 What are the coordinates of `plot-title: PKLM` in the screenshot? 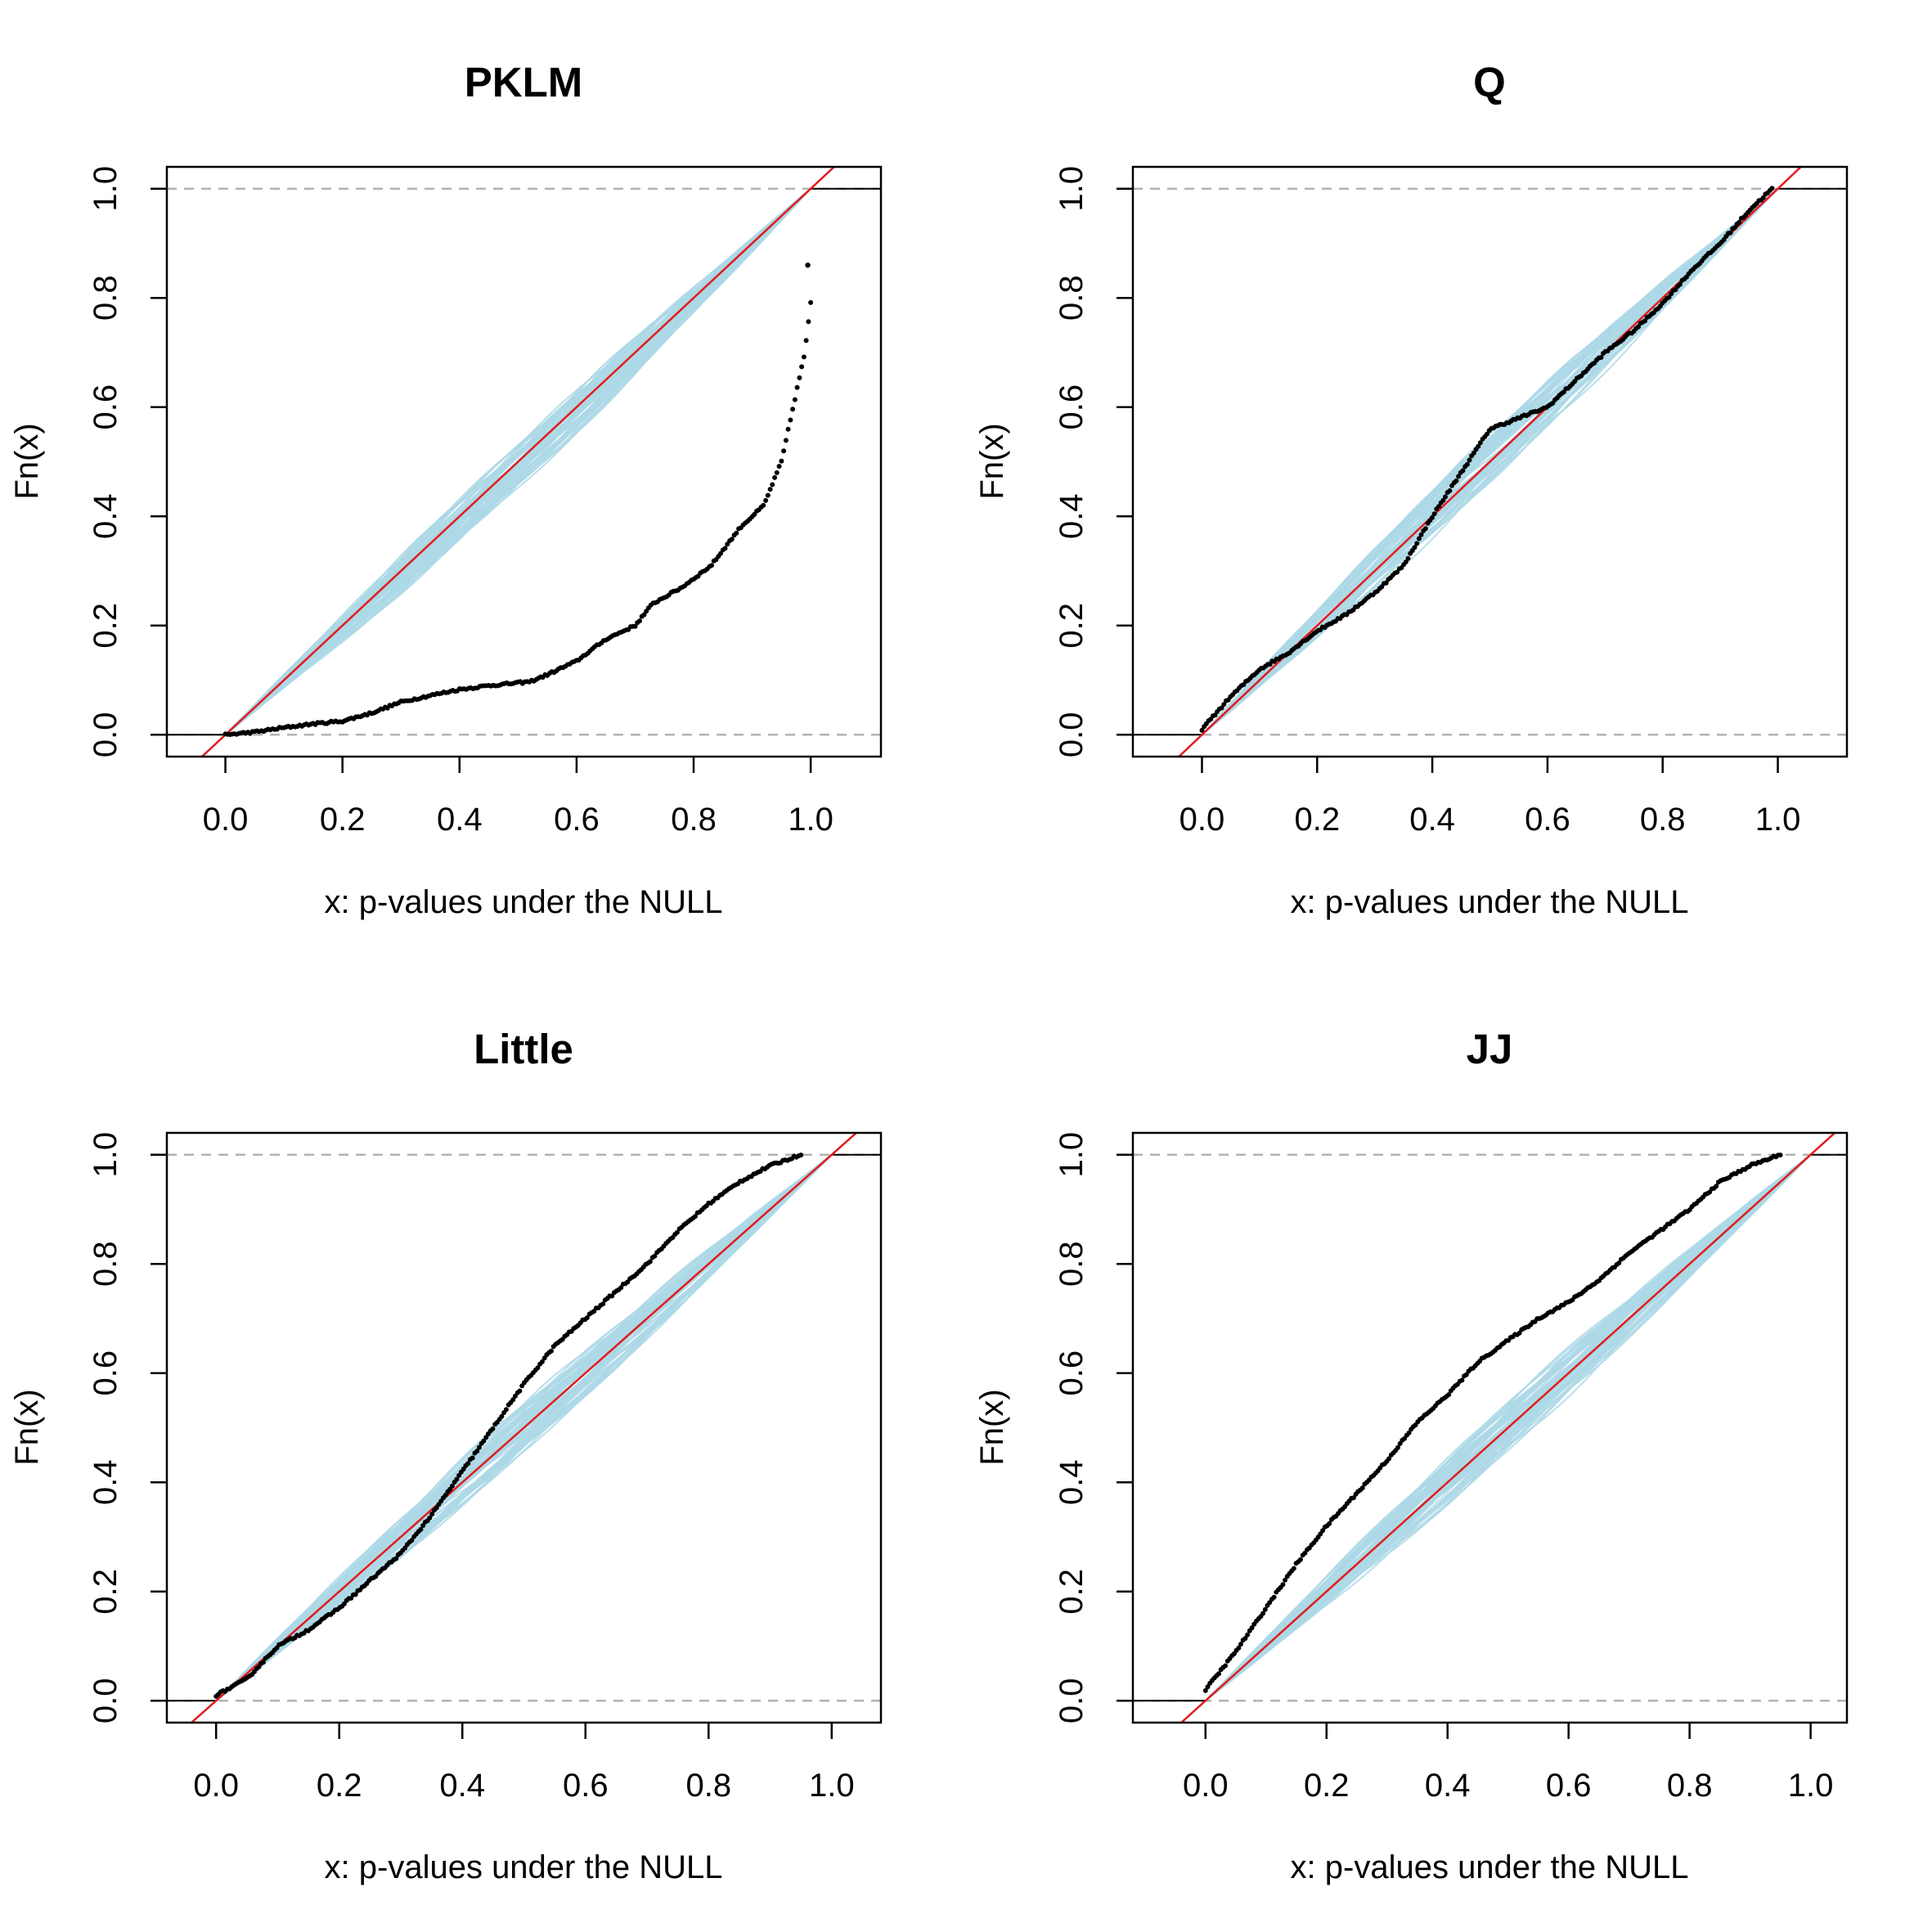 It's located at (524, 82).